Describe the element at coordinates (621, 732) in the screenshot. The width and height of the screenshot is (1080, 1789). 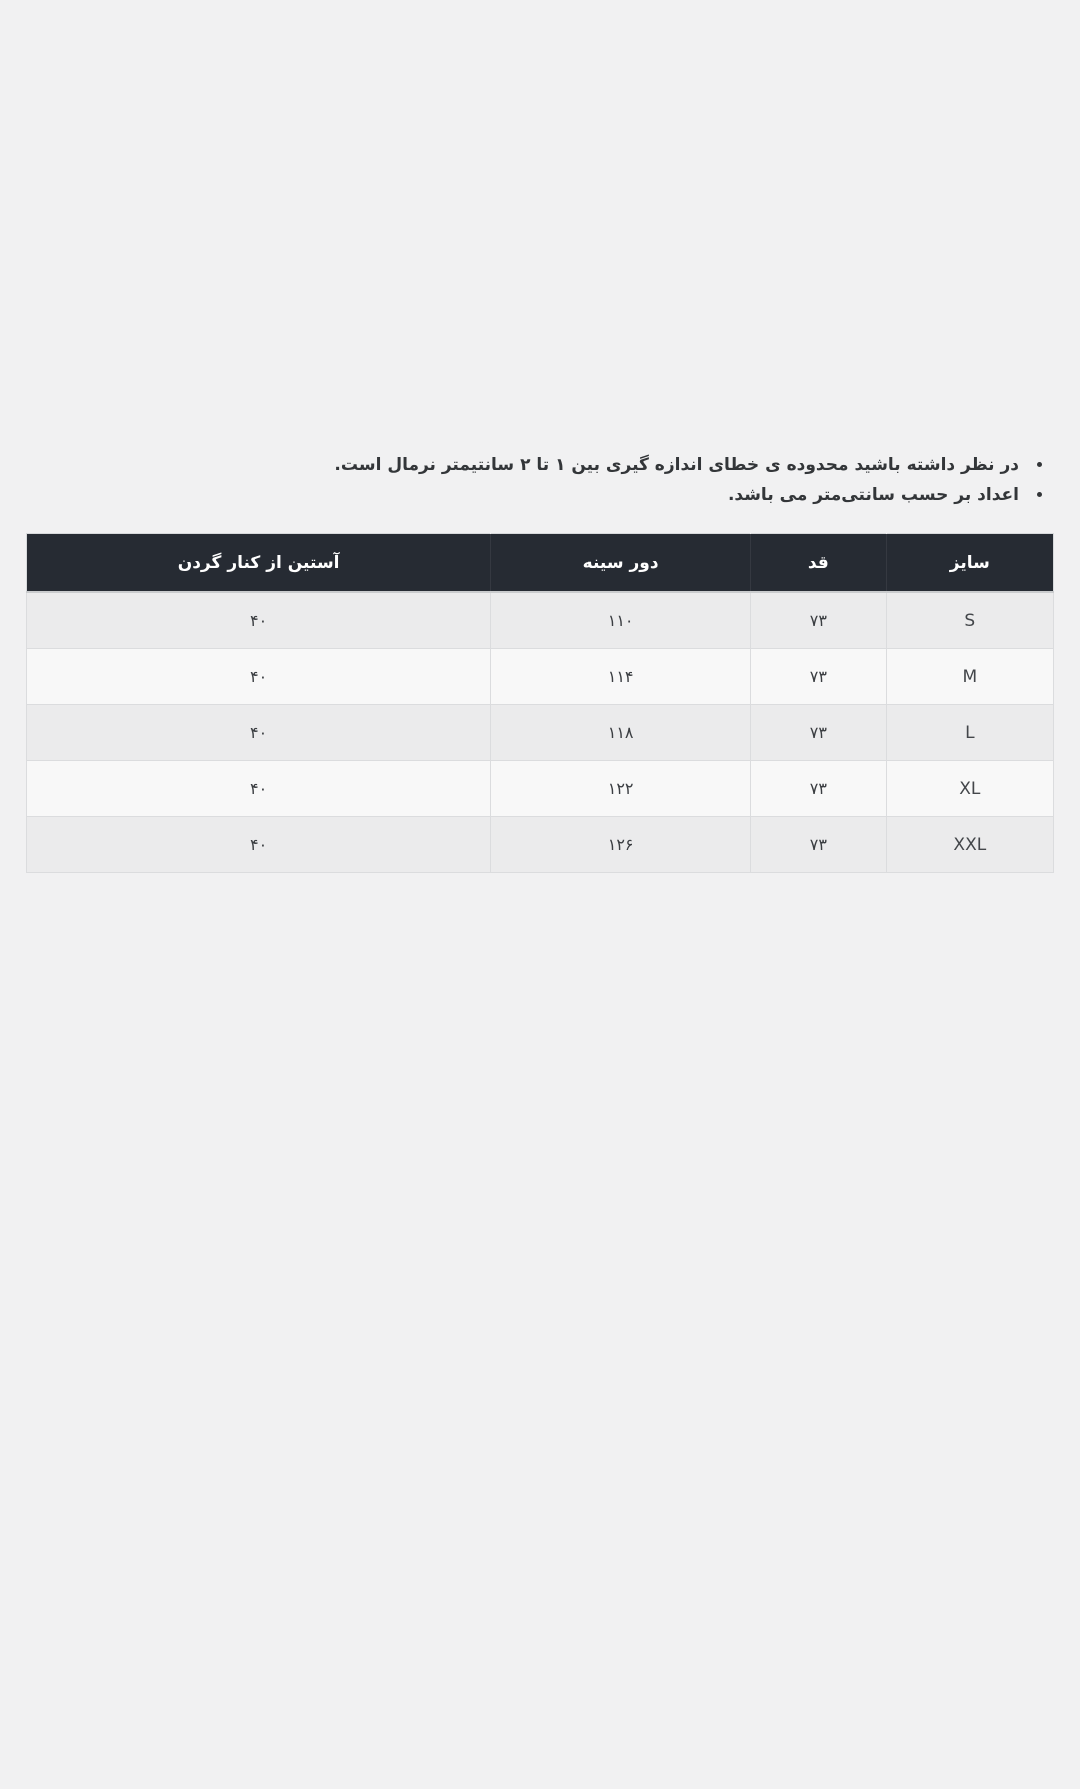
I see `cell-chest: ۱۱۸` at that location.